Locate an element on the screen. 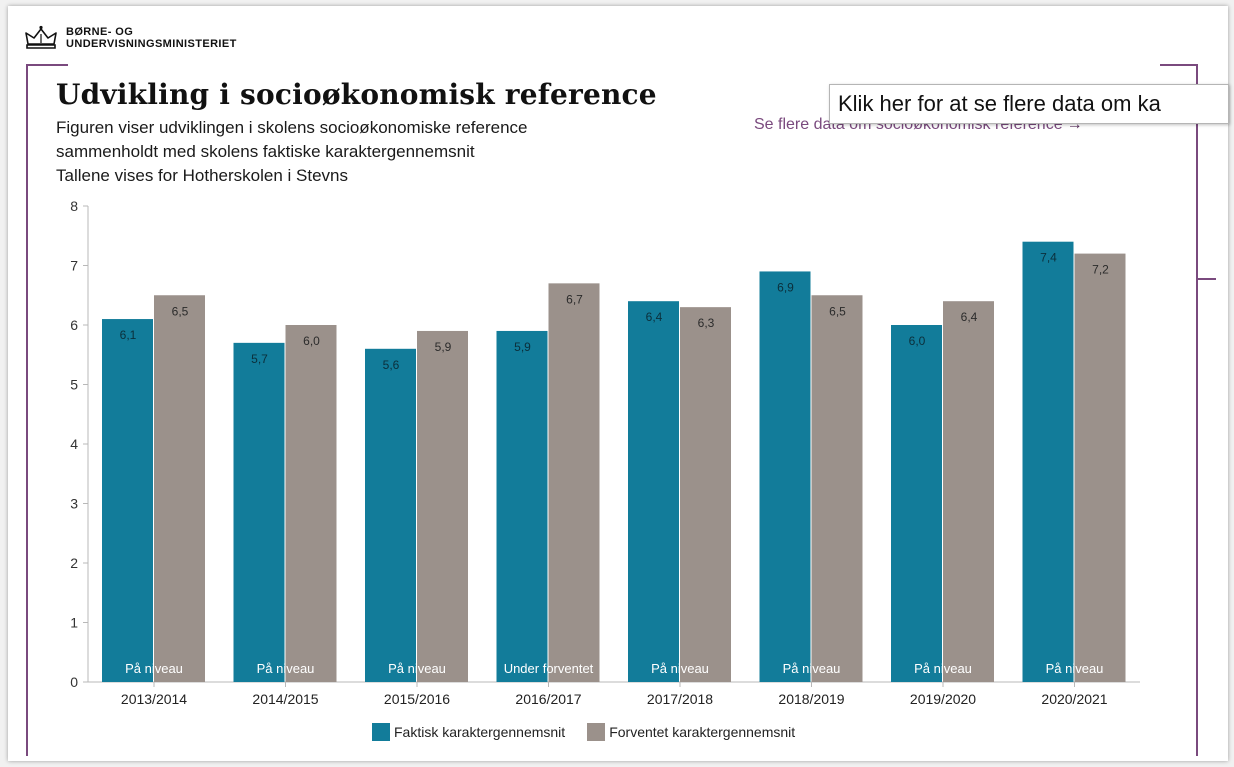 This screenshot has width=1234, height=767. y-tick-label: 5 is located at coordinates (74, 385).